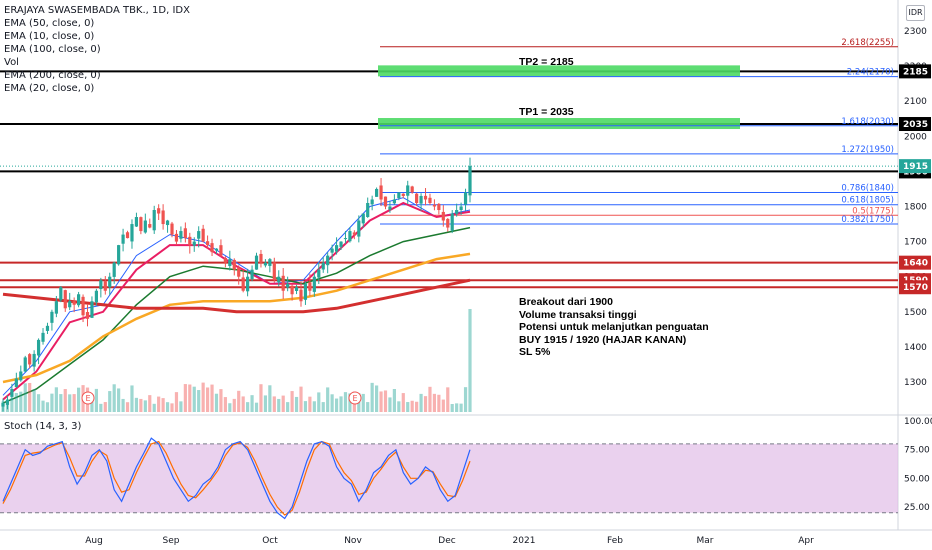 This screenshot has height=550, width=932. Describe the element at coordinates (915, 72) in the screenshot. I see `level-label-2185: 2185` at that location.